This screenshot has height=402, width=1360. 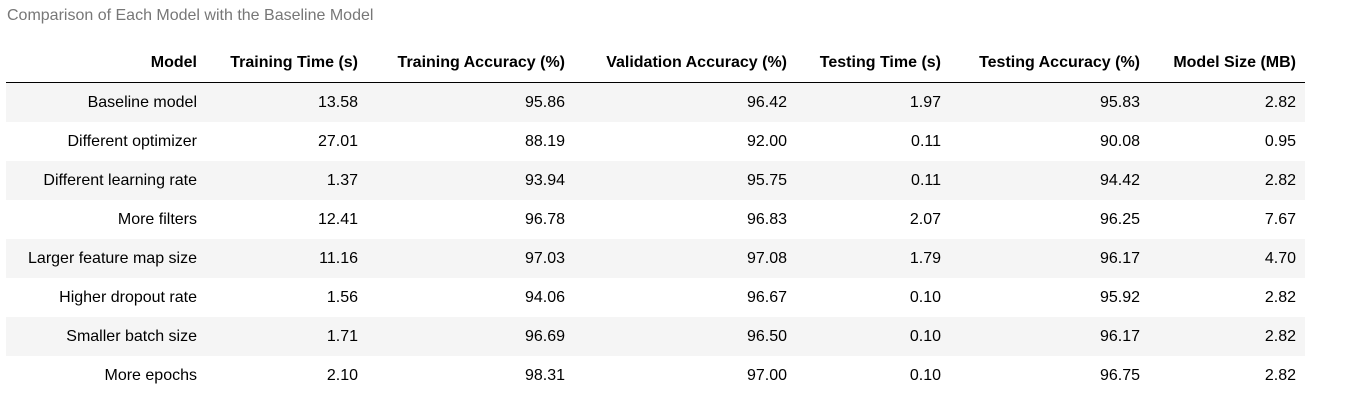 I want to click on cell-validation-accuracy: 96.42, so click(x=685, y=102).